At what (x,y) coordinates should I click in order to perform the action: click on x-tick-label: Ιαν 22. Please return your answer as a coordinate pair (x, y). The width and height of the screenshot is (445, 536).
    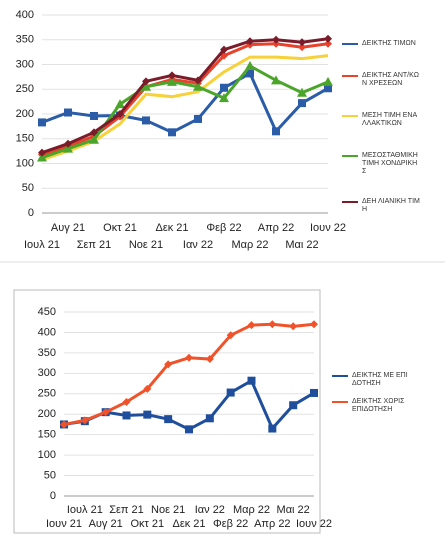
    Looking at the image, I should click on (198, 245).